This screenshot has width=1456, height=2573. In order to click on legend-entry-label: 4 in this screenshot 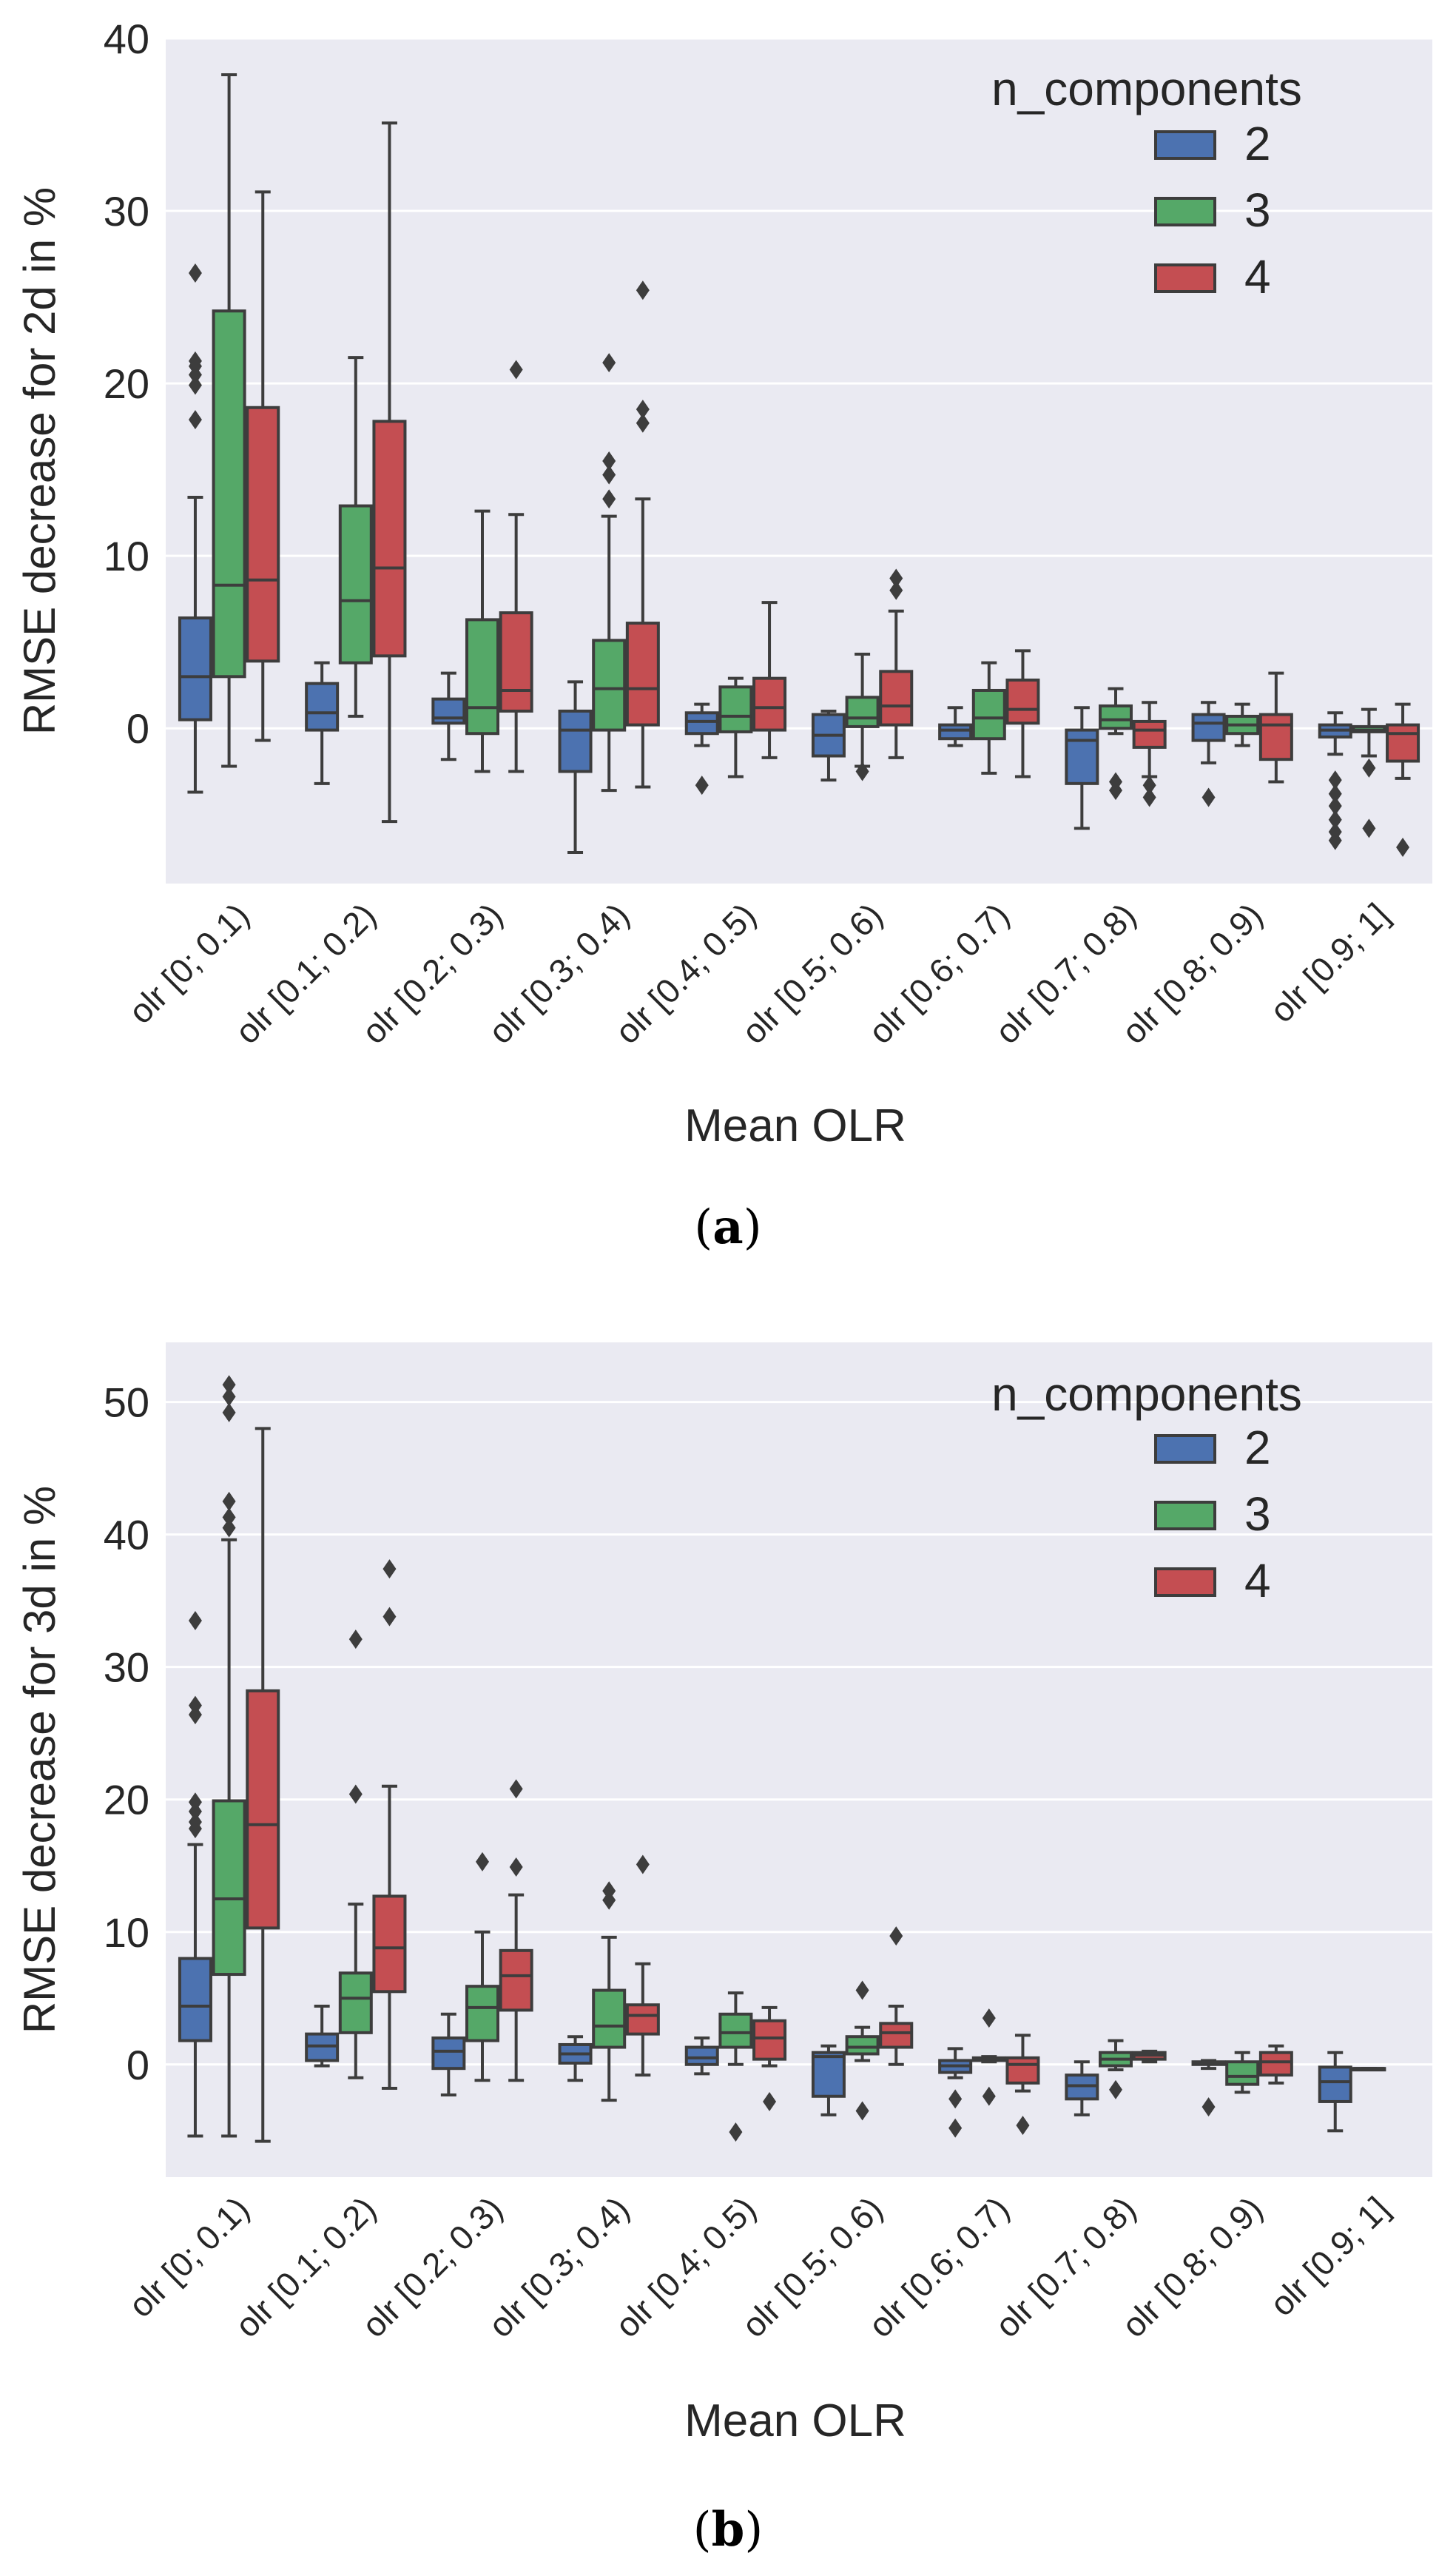, I will do `click(1257, 276)`.